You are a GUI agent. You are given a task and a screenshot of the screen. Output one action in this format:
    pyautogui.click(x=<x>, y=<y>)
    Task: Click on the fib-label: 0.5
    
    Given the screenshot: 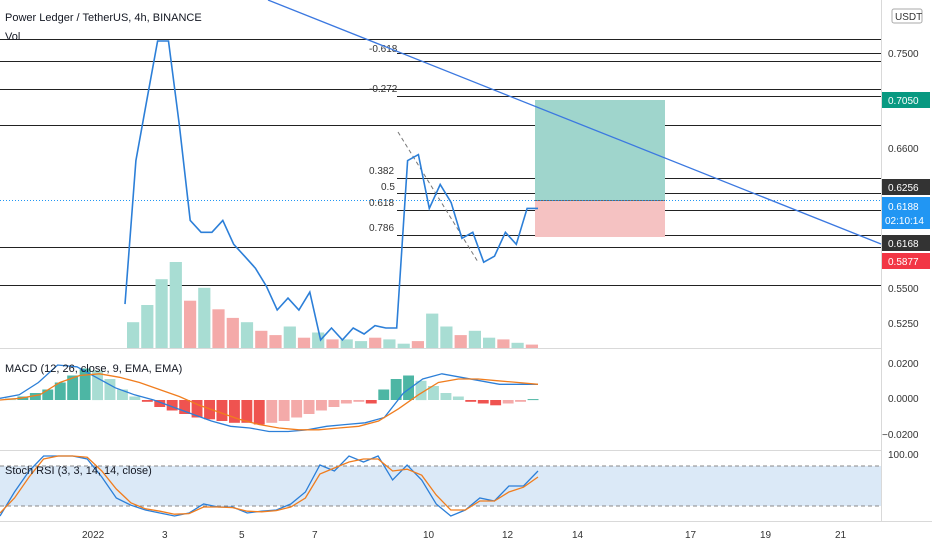 What is the action you would take?
    pyautogui.click(x=388, y=187)
    